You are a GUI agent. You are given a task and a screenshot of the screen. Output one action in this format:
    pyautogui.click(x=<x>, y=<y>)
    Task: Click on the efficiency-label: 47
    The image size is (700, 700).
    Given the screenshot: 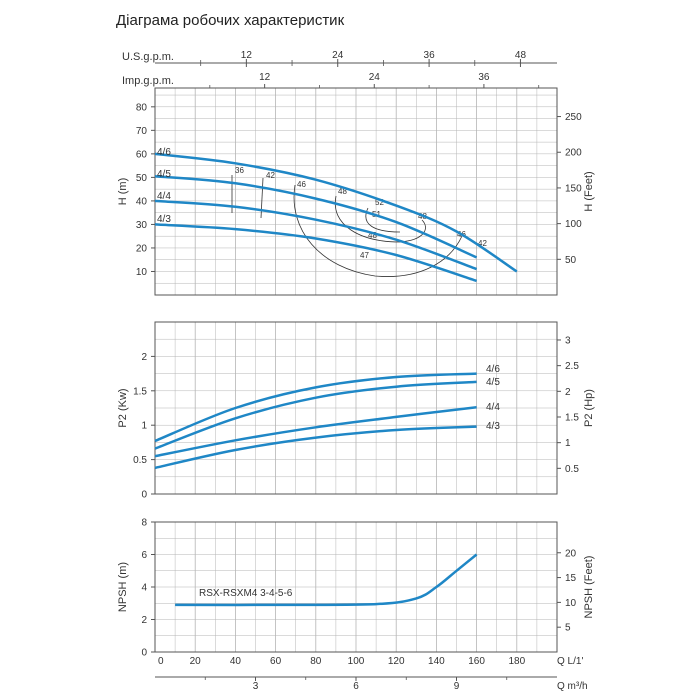 What is the action you would take?
    pyautogui.click(x=364, y=255)
    